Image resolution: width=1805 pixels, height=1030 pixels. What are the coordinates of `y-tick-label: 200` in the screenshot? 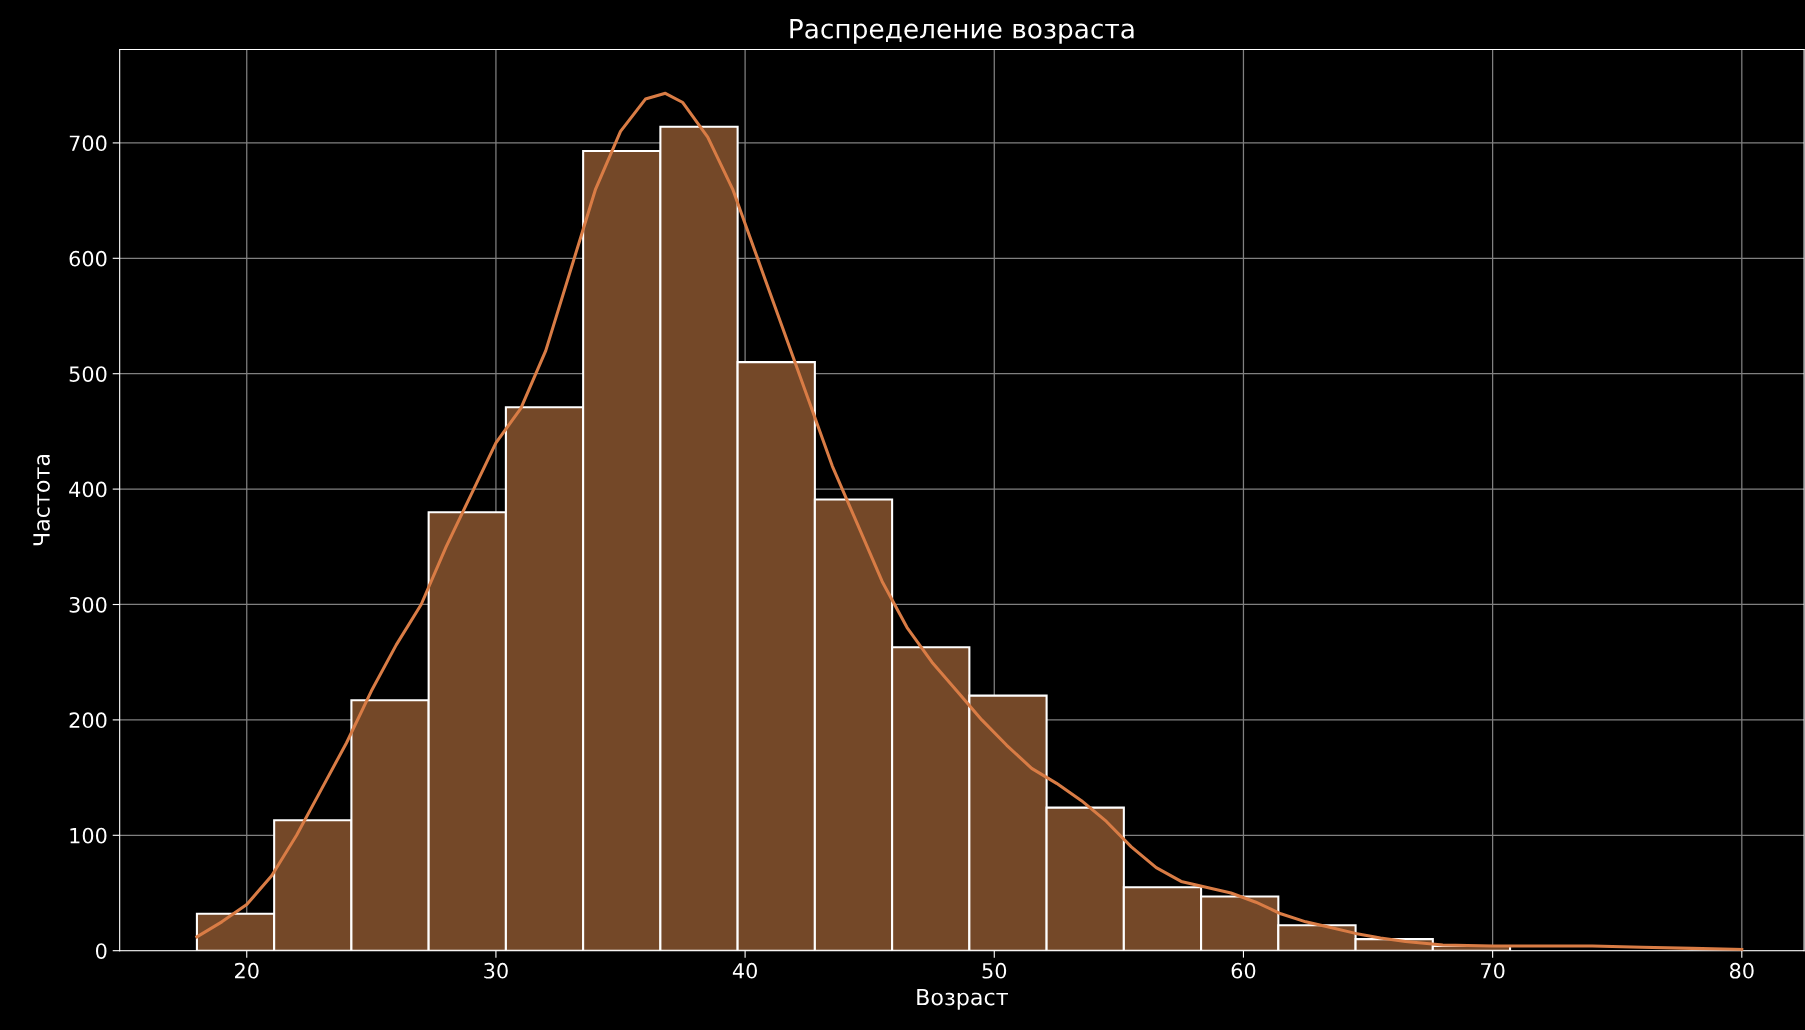 It's located at (88, 720).